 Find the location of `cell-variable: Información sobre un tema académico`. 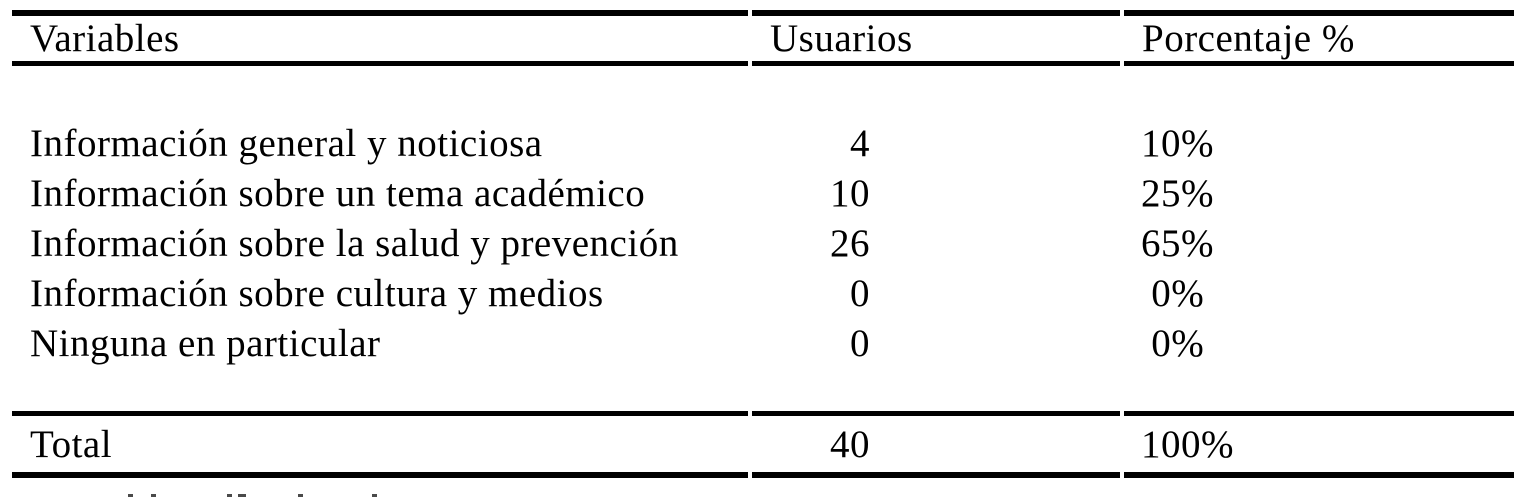

cell-variable: Información sobre un tema académico is located at coordinates (338, 193).